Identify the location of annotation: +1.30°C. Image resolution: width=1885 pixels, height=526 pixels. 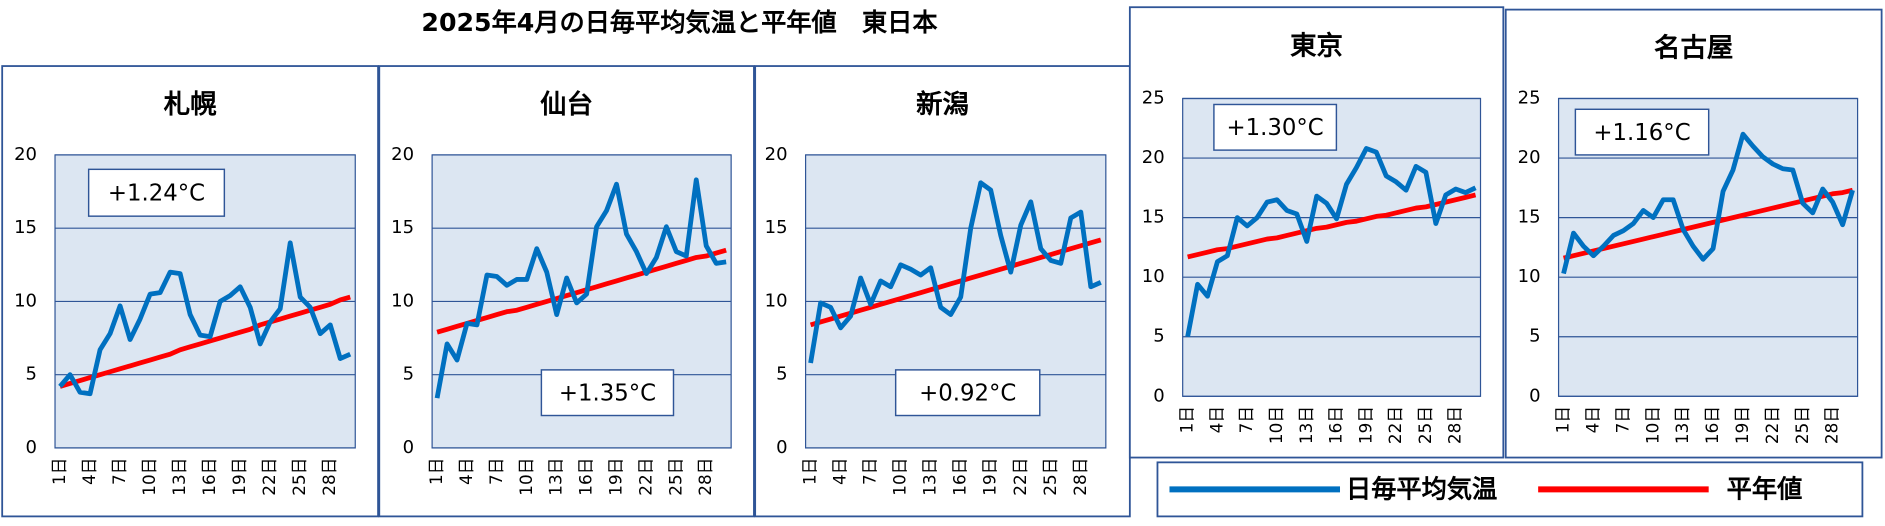
(1275, 128).